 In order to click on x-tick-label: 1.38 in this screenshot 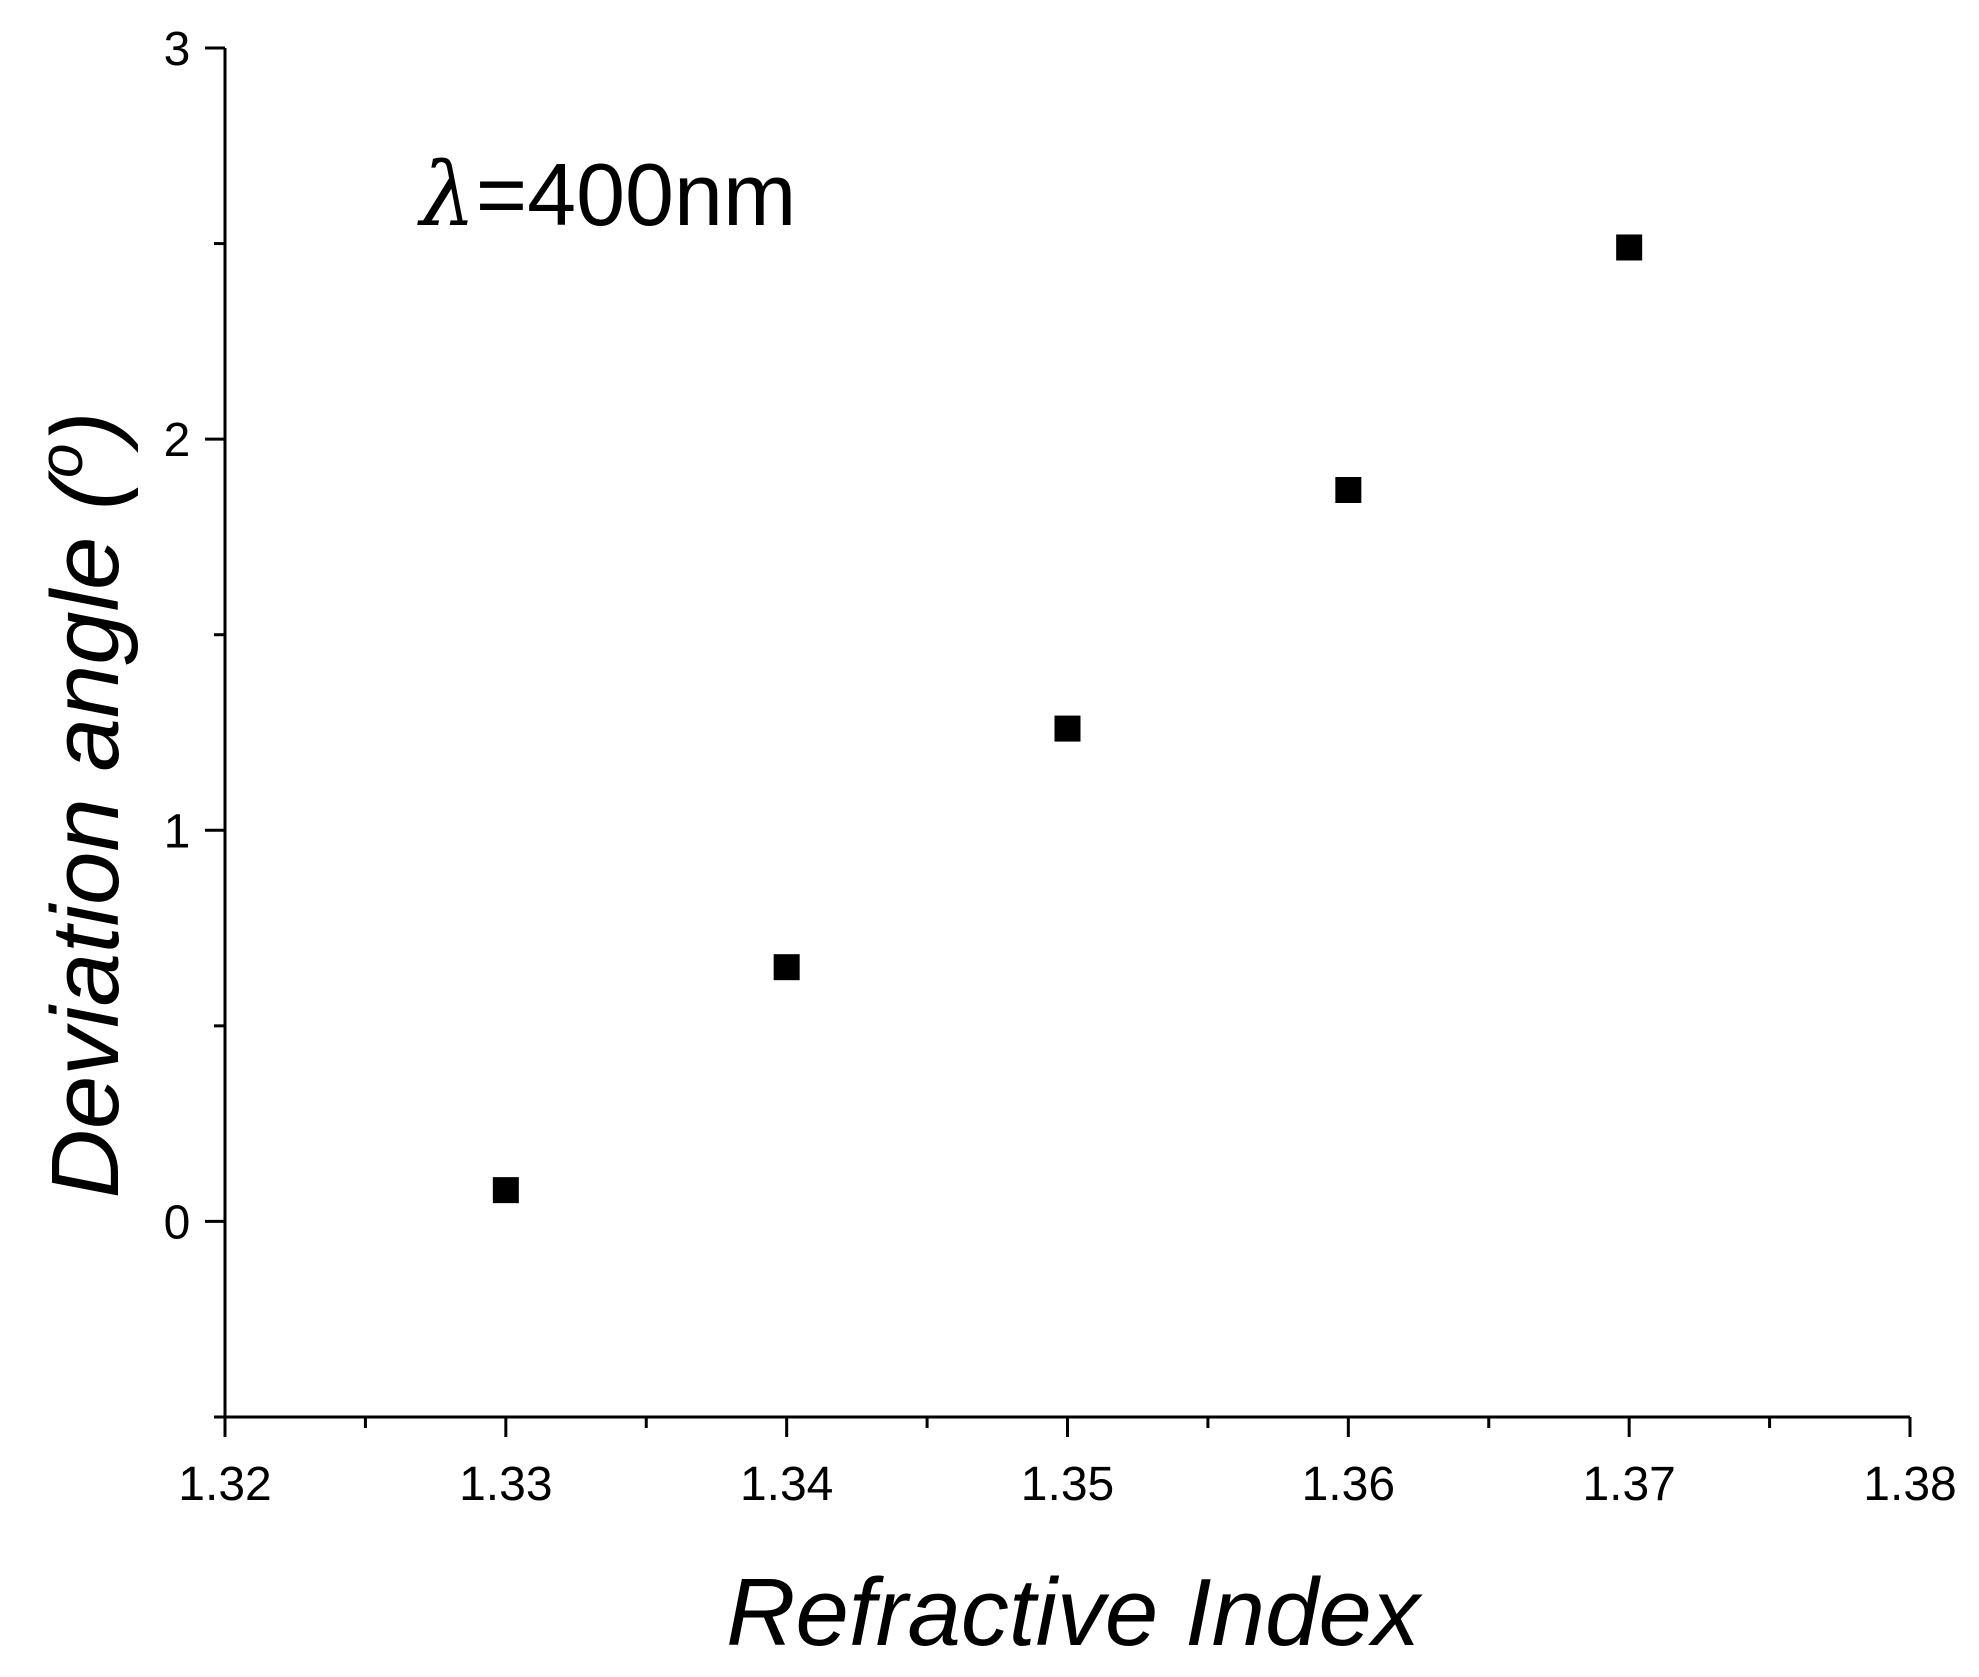, I will do `click(1909, 1484)`.